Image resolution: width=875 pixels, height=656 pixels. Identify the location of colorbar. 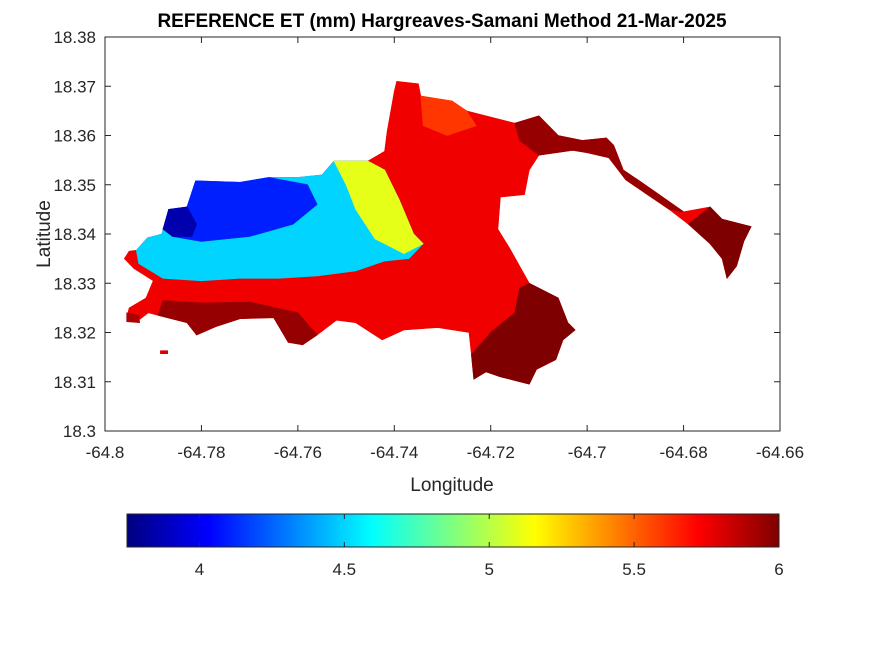
(453, 530).